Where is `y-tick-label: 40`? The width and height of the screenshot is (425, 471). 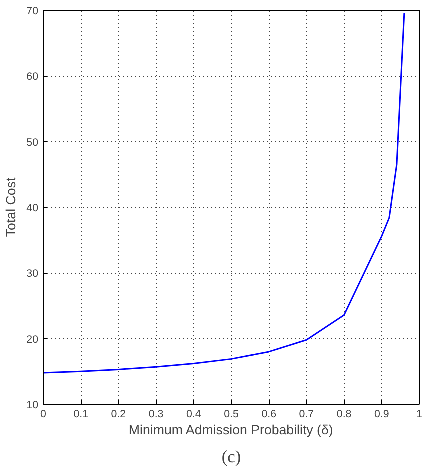
y-tick-label: 40 is located at coordinates (32, 208).